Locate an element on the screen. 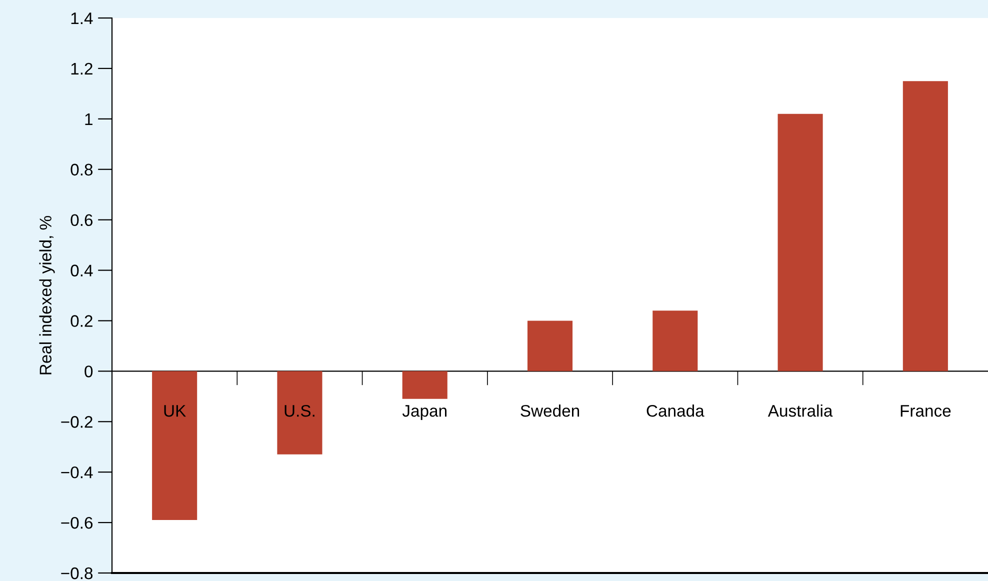 The height and width of the screenshot is (581, 988). y-axis-title: Real indexed yield, % is located at coordinates (47, 295).